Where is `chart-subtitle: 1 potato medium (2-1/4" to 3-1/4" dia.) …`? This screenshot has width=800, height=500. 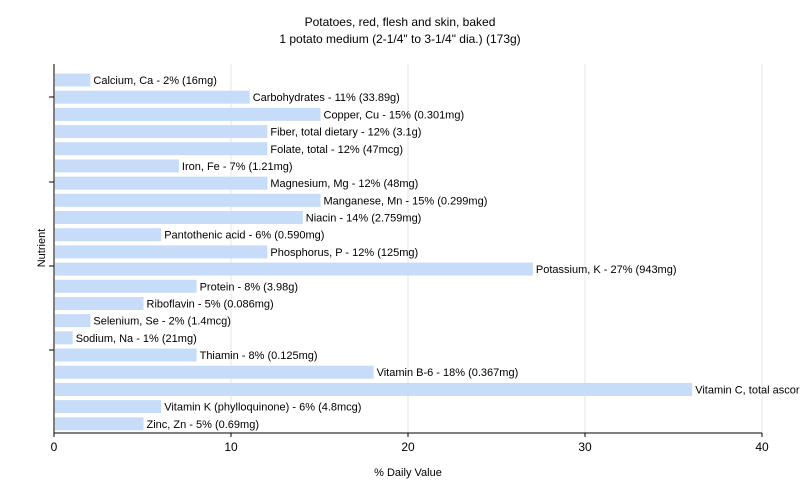 chart-subtitle: 1 potato medium (2-1/4" to 3-1/4" dia.) … is located at coordinates (400, 39).